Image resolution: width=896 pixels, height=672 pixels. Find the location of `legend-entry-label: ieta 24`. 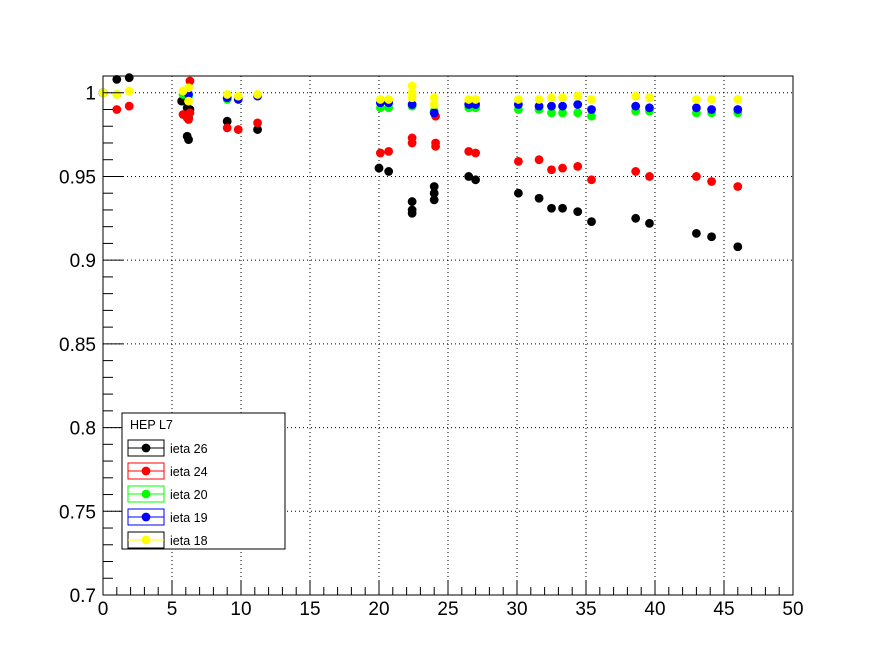

legend-entry-label: ieta 24 is located at coordinates (189, 472).